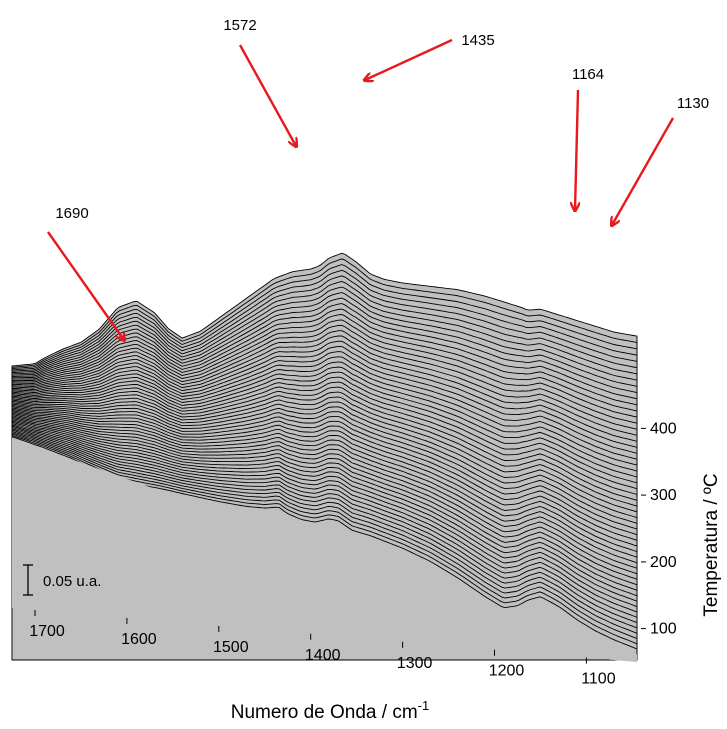 The image size is (727, 729). Describe the element at coordinates (507, 671) in the screenshot. I see `x-tick-label: 1200` at that location.